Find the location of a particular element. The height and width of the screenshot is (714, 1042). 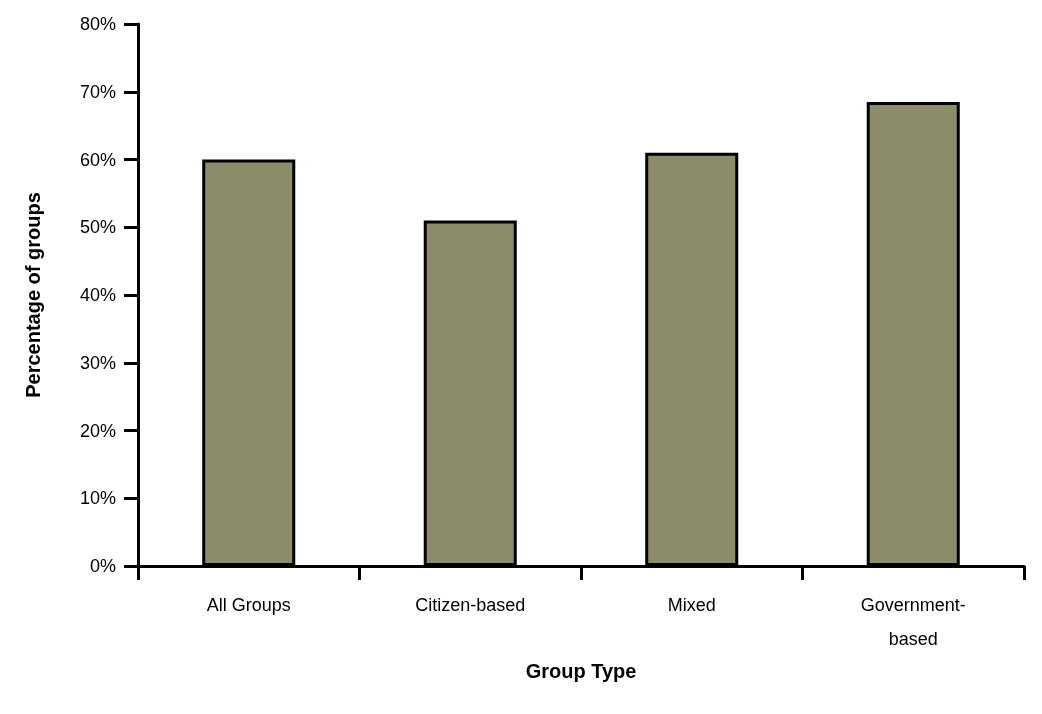

y-tick-label: 50% is located at coordinates (97, 227).